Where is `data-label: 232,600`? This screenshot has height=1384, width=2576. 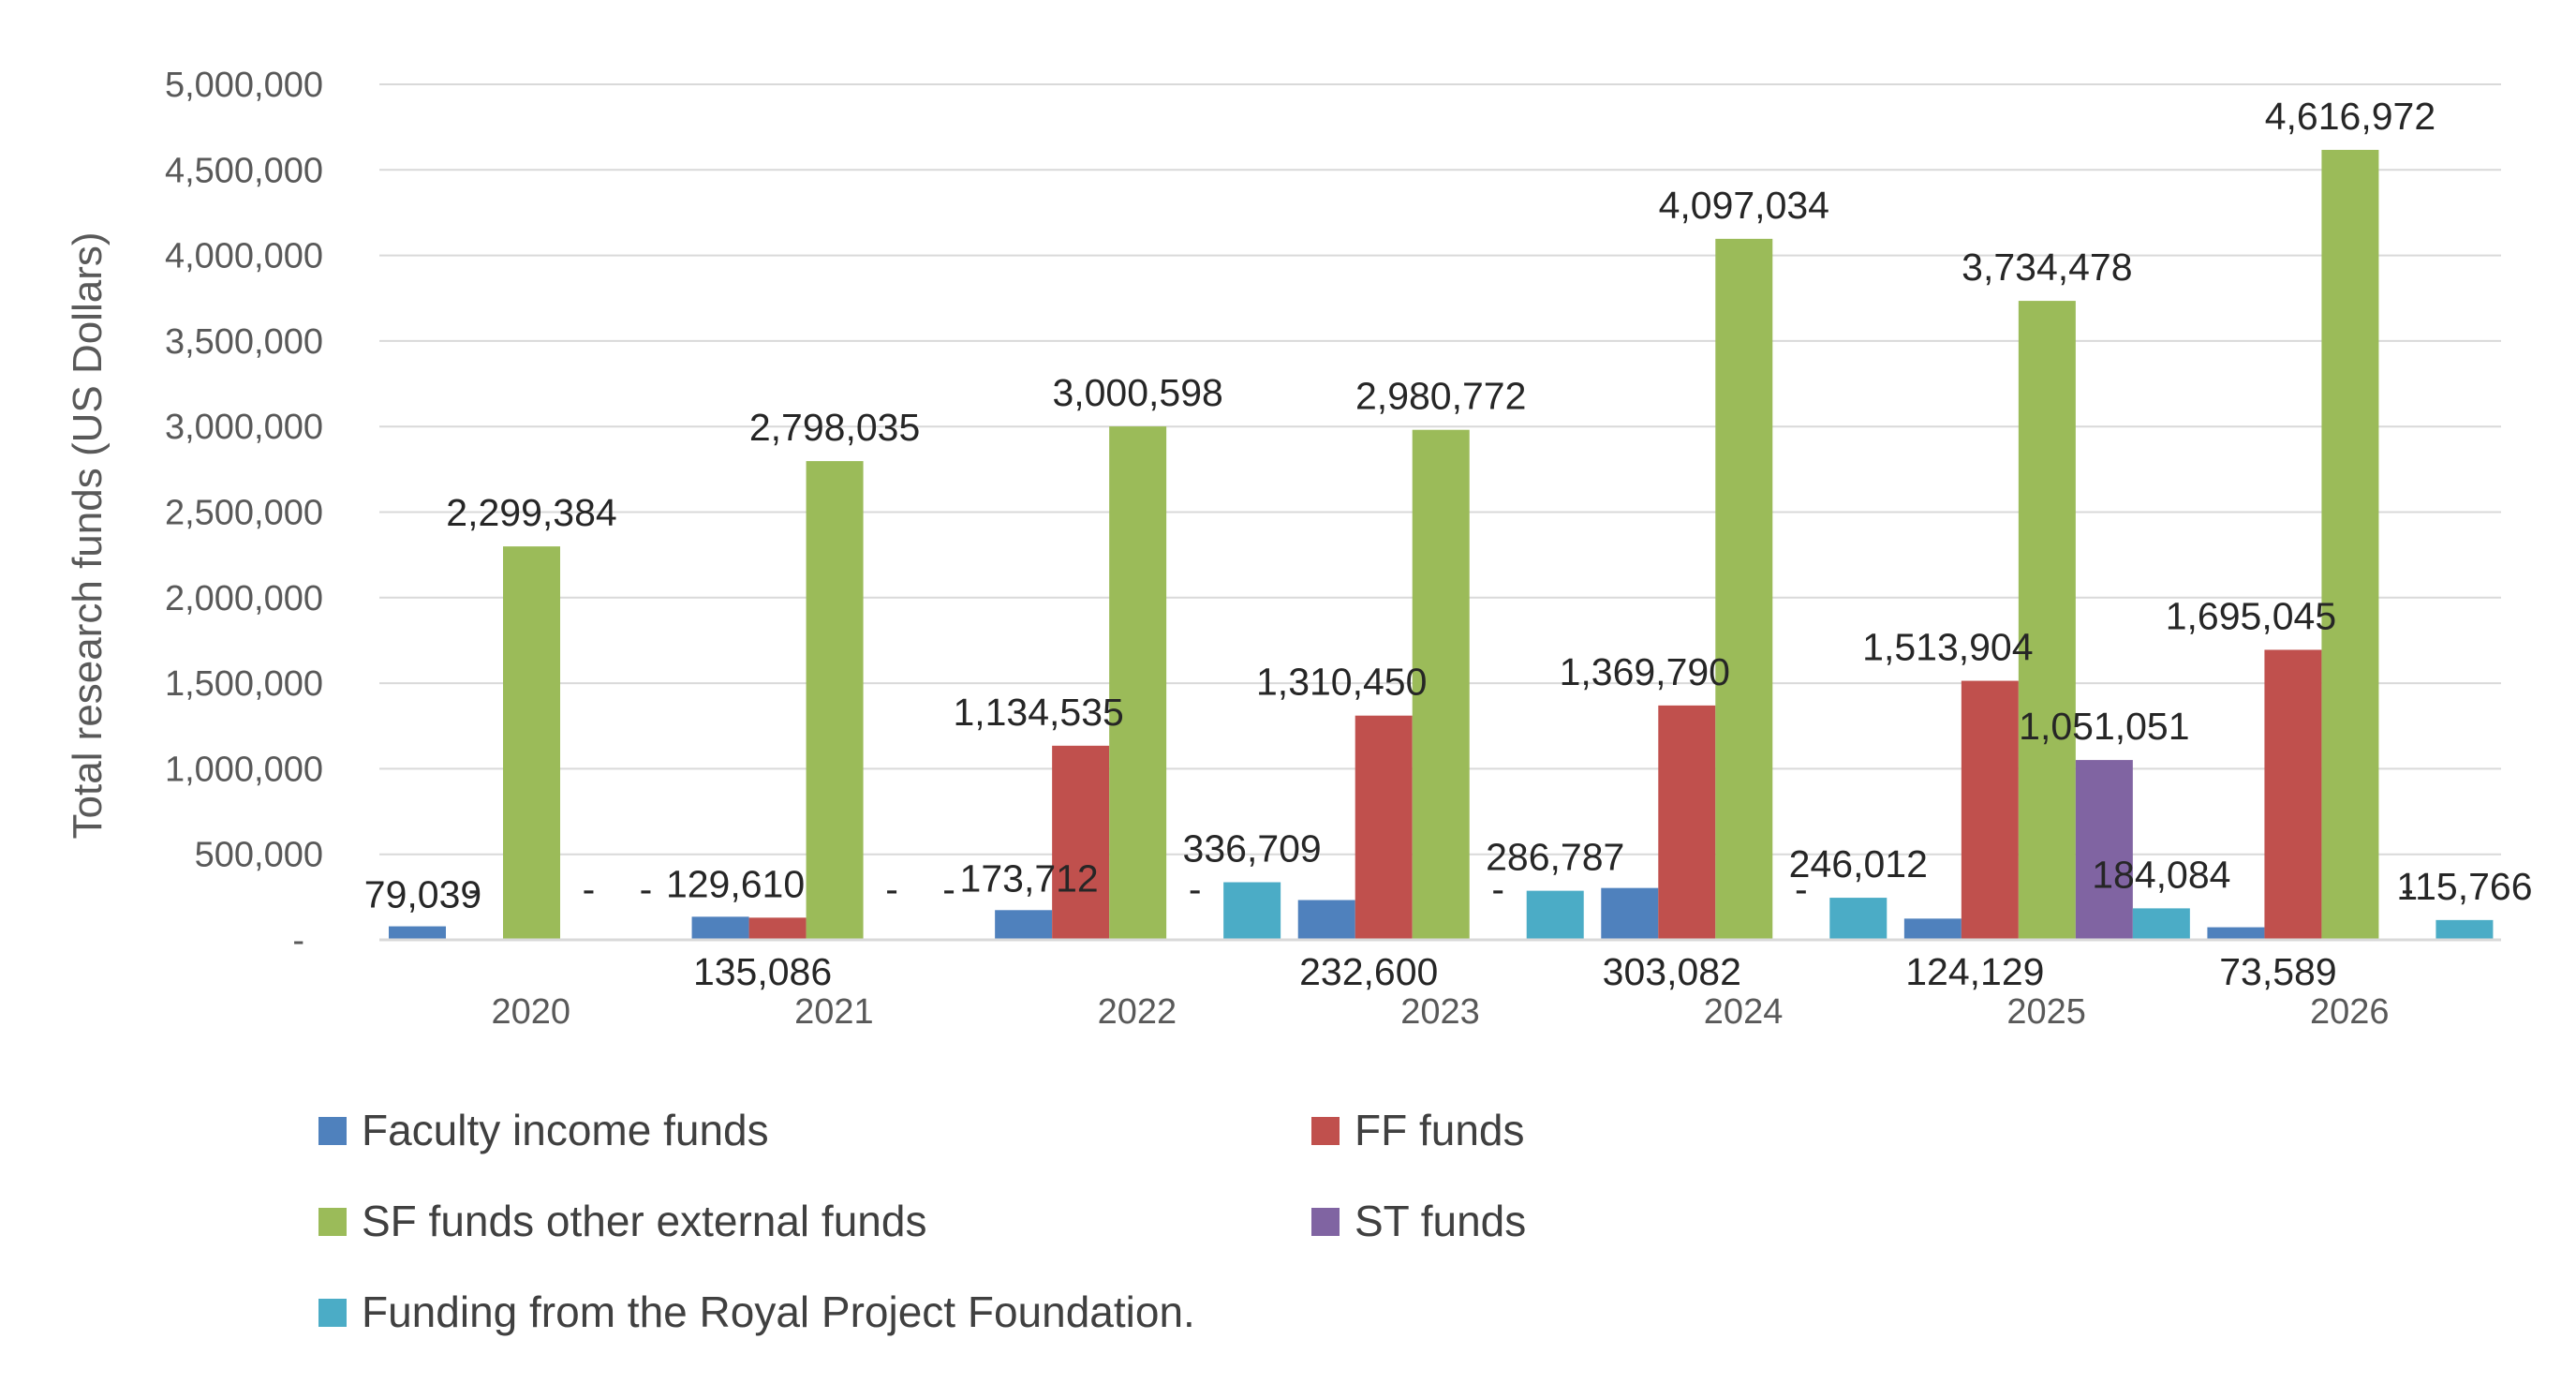
data-label: 232,600 is located at coordinates (1368, 971).